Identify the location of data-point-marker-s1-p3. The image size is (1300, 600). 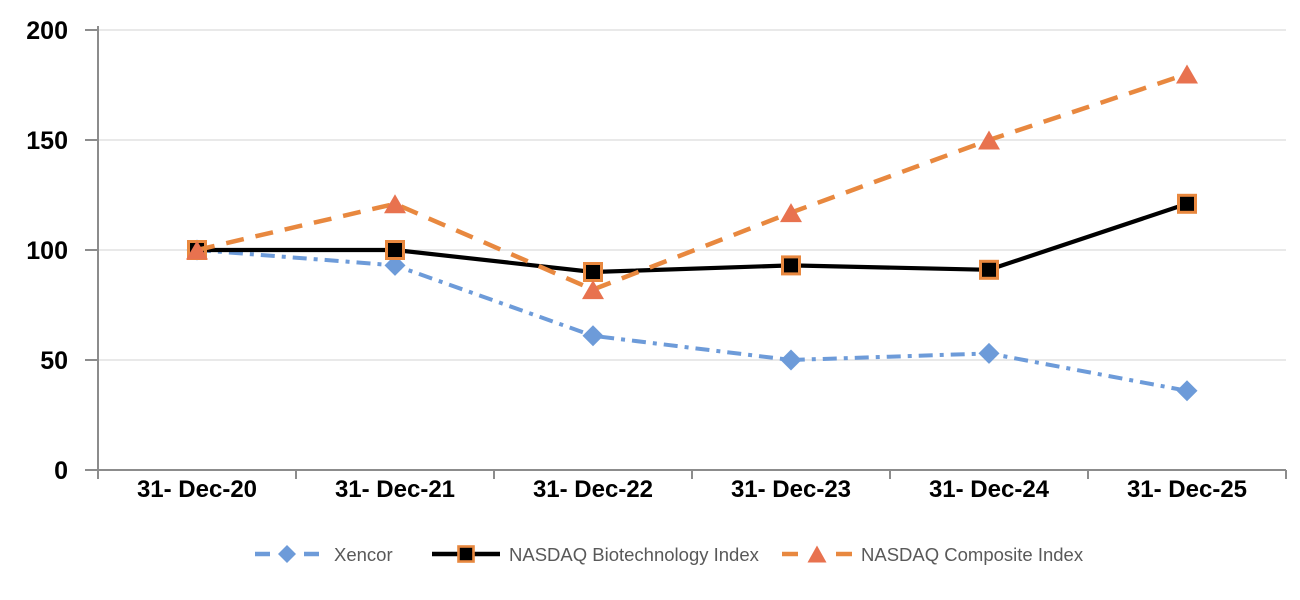
(791, 265).